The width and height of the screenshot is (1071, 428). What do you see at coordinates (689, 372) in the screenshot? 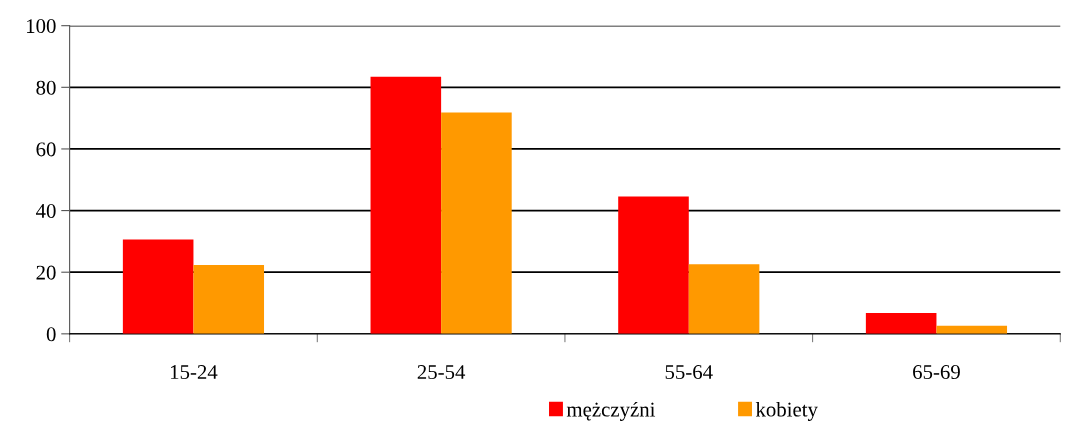
I see `x-tick-label: 55-64` at bounding box center [689, 372].